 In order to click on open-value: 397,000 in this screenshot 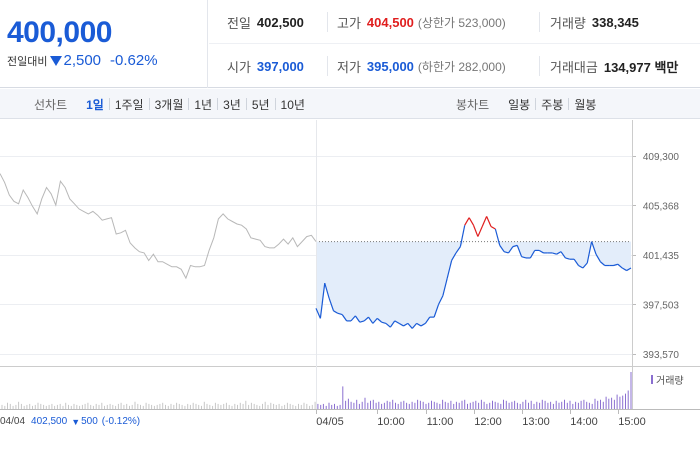, I will do `click(280, 66)`.